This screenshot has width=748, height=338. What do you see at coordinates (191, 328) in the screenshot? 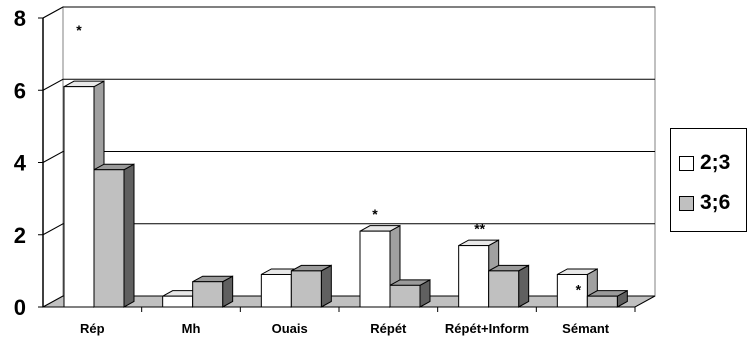
I see `x-tick-label: Mh` at bounding box center [191, 328].